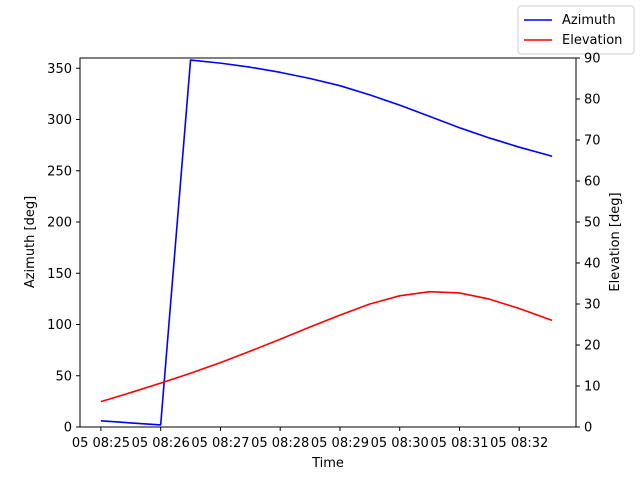 Image resolution: width=640 pixels, height=480 pixels. I want to click on y-tick-label-right: 50, so click(592, 223).